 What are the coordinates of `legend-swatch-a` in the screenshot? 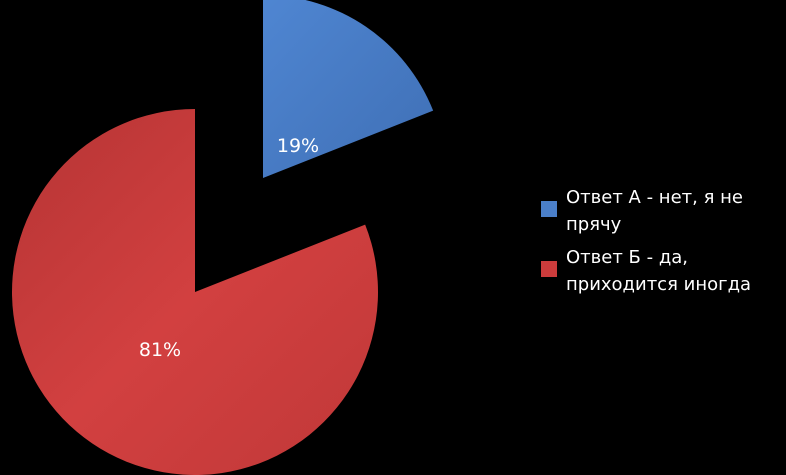 It's located at (549, 209).